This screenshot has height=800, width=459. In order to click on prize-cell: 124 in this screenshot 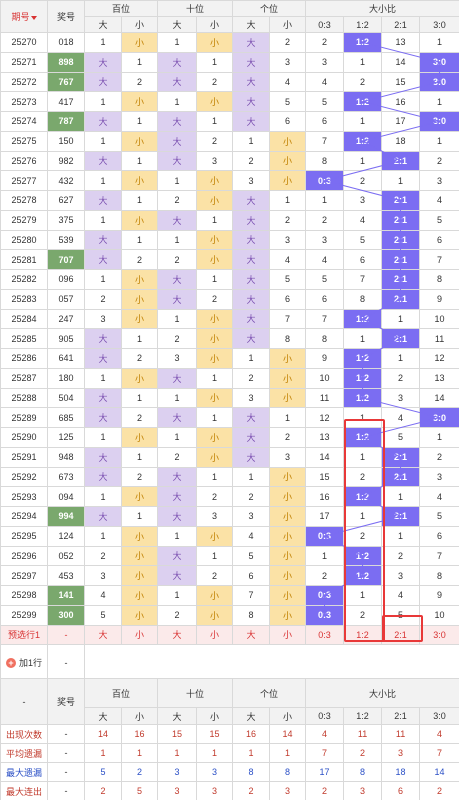, I will do `click(66, 536)`.